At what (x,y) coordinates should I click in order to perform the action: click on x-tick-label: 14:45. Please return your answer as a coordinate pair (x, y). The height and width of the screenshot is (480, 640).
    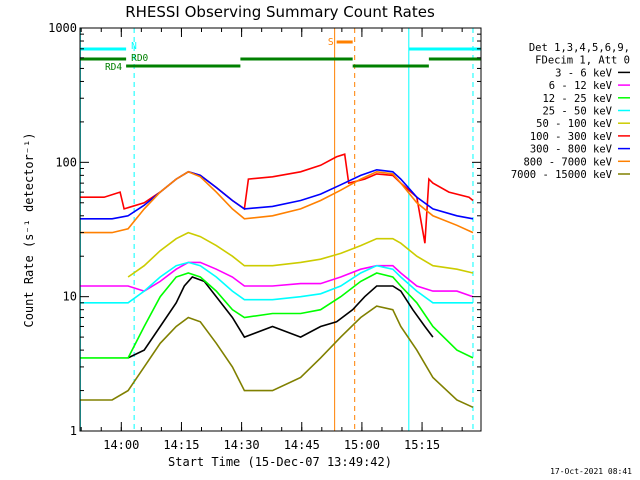
    Looking at the image, I should click on (302, 445).